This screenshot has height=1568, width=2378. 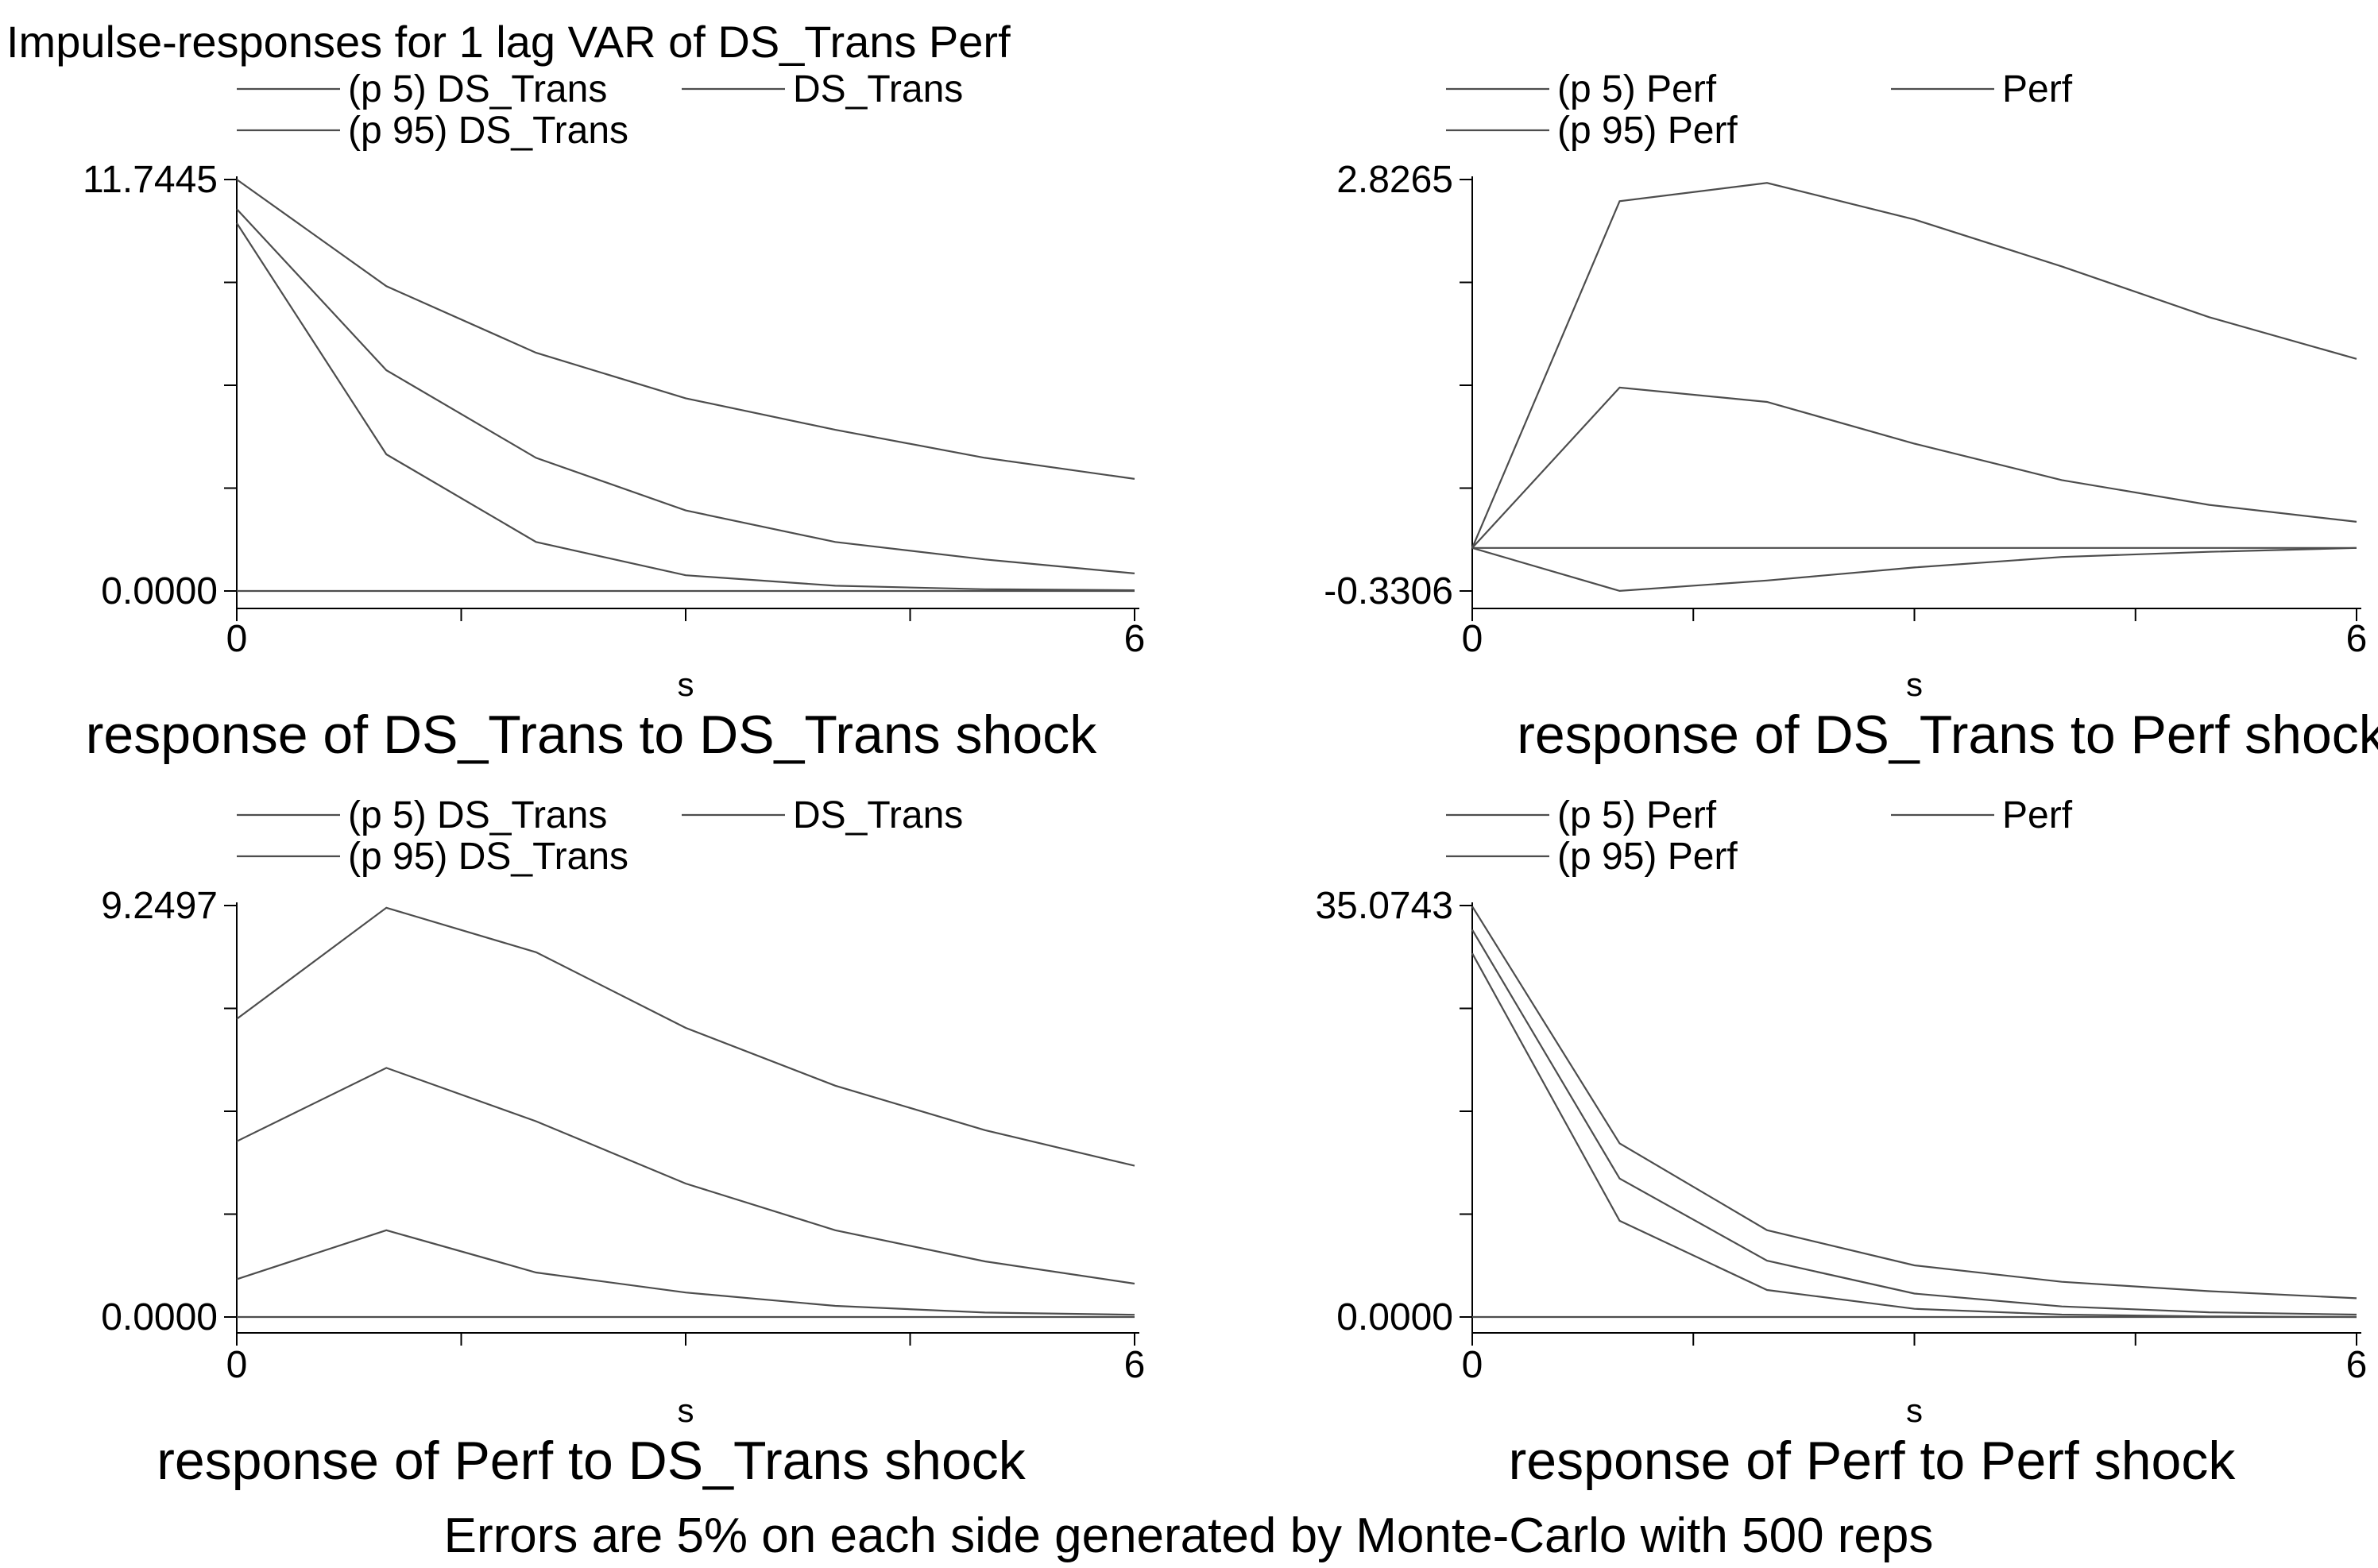 I want to click on y-tick-label-top: 11.7445, so click(x=150, y=180).